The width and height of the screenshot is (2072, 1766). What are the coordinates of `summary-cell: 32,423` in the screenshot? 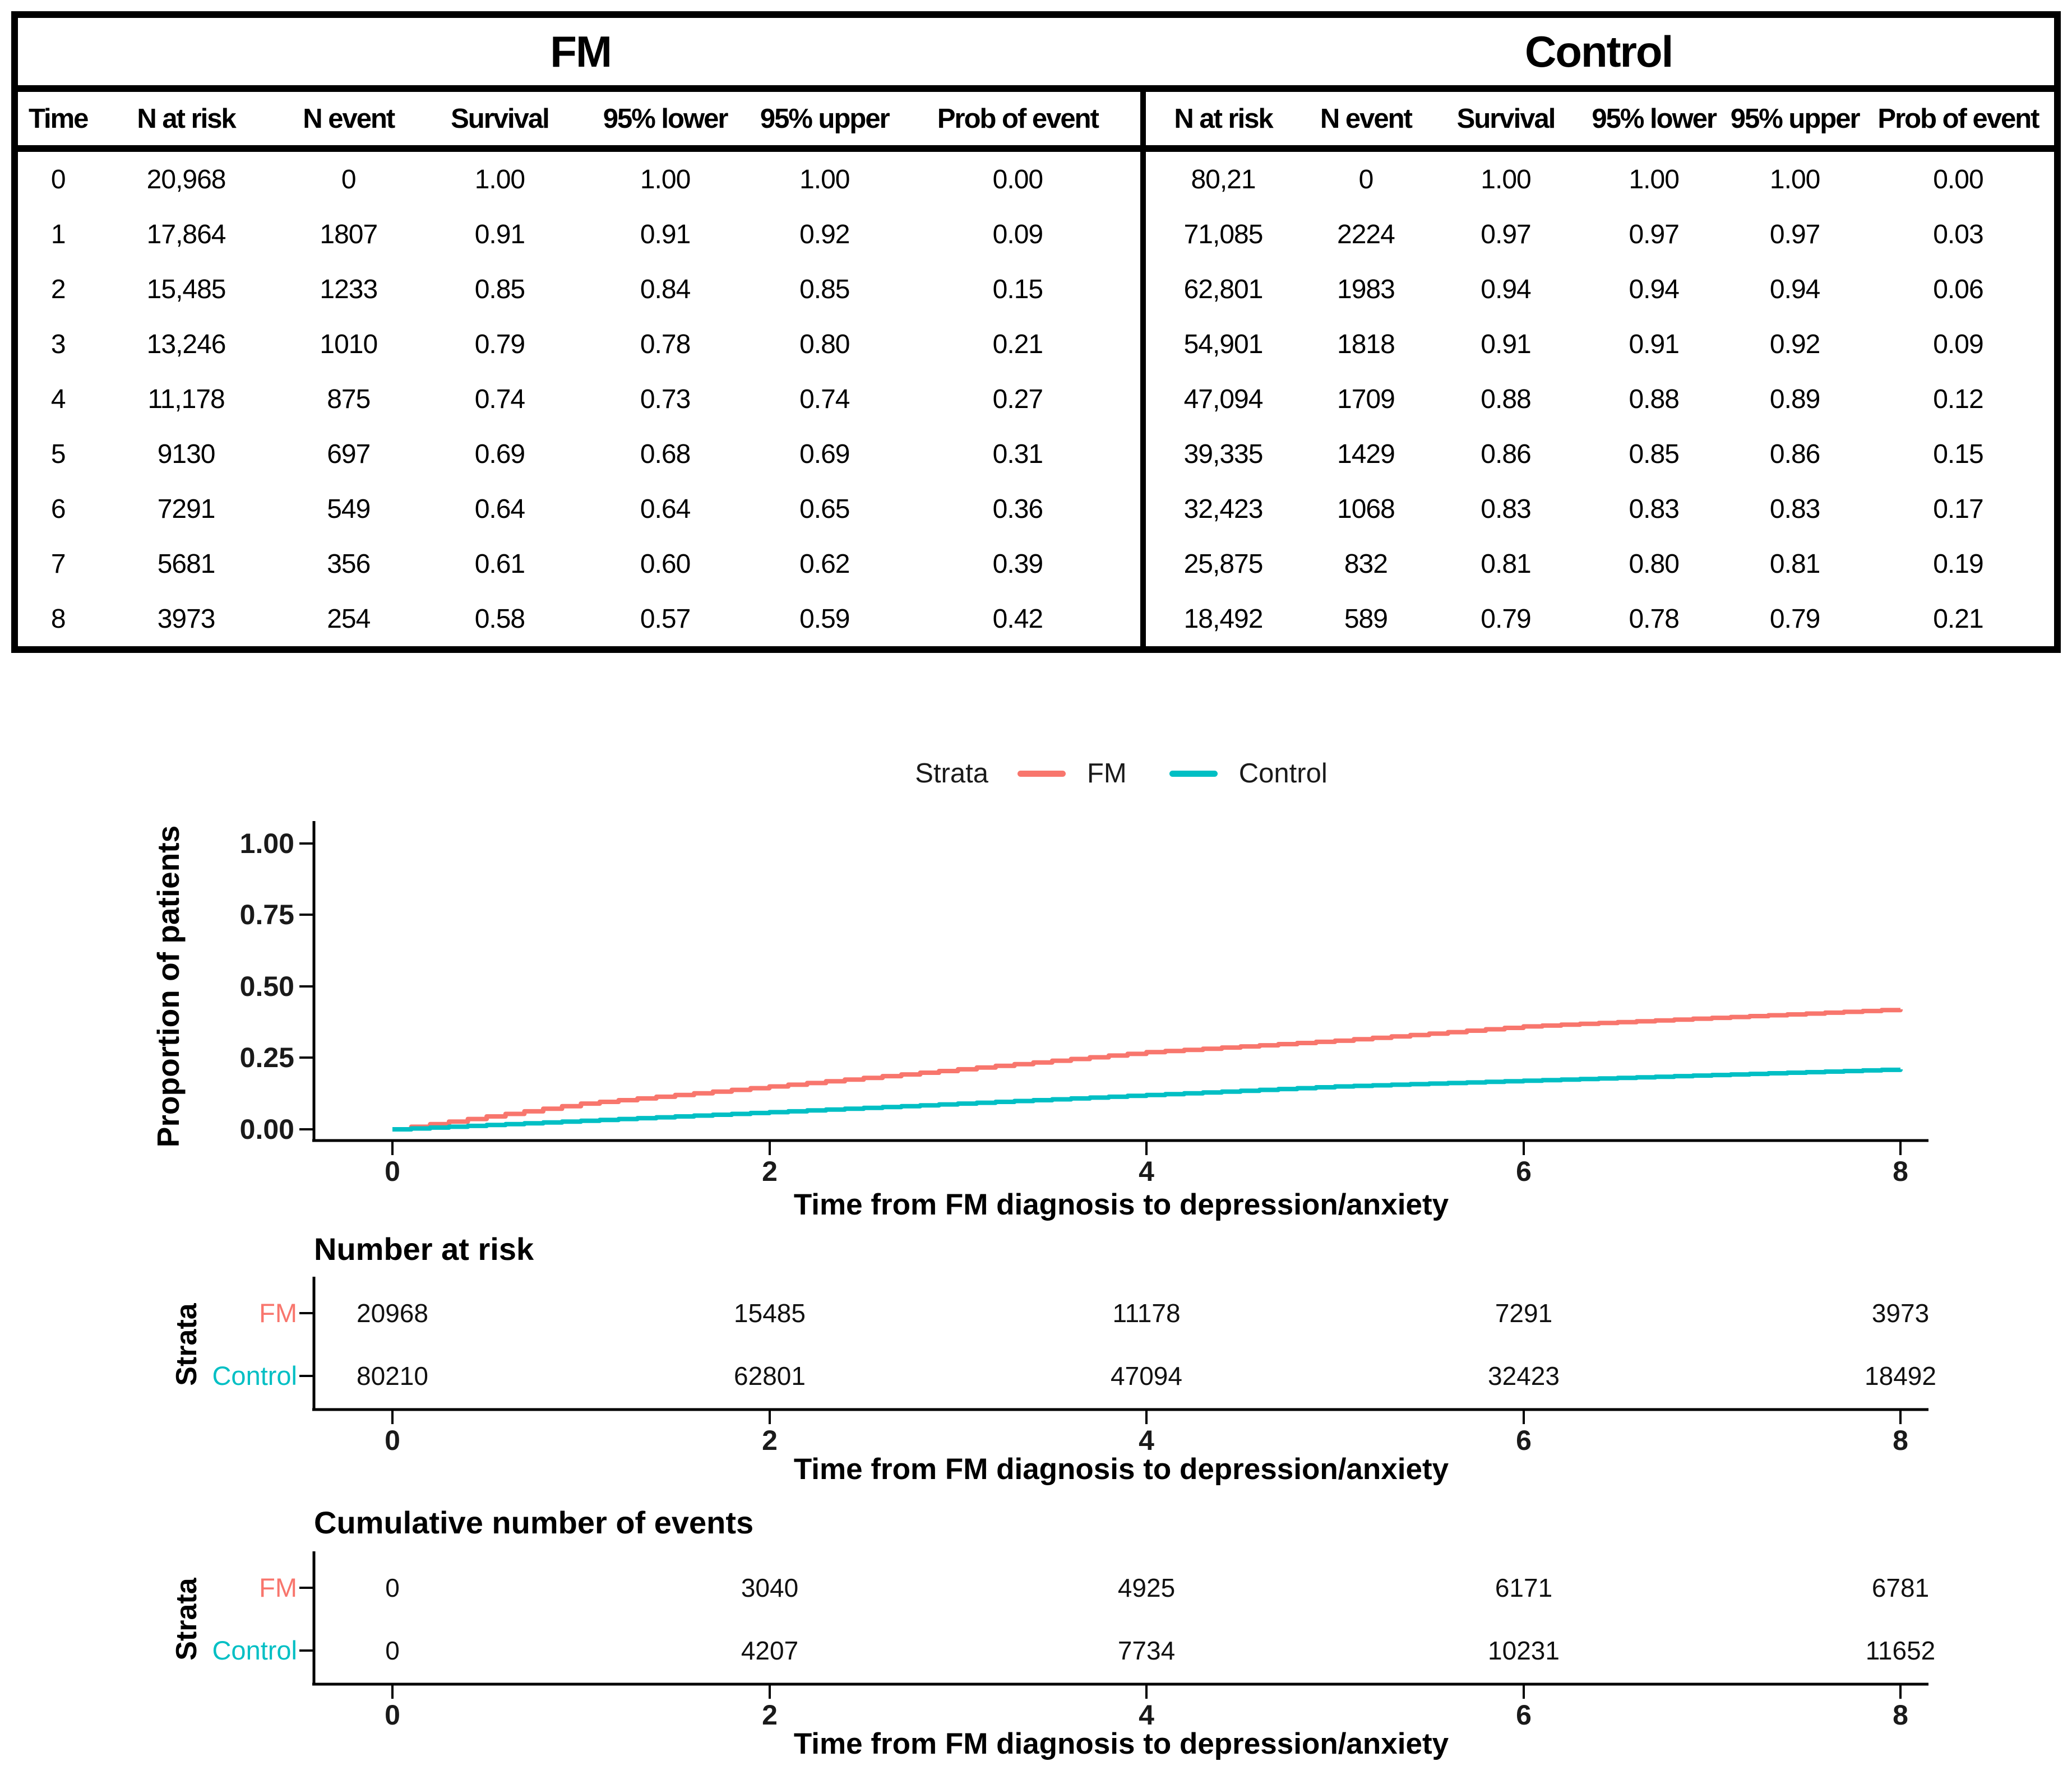 It's located at (1220, 508).